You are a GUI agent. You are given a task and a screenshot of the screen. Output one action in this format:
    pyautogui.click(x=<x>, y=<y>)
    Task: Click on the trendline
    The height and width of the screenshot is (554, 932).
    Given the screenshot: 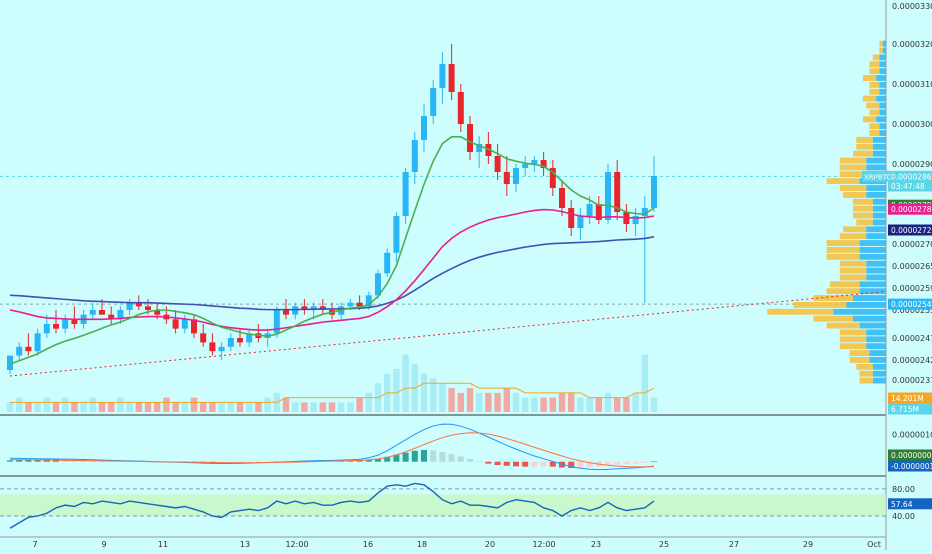 What is the action you would take?
    pyautogui.click(x=448, y=333)
    